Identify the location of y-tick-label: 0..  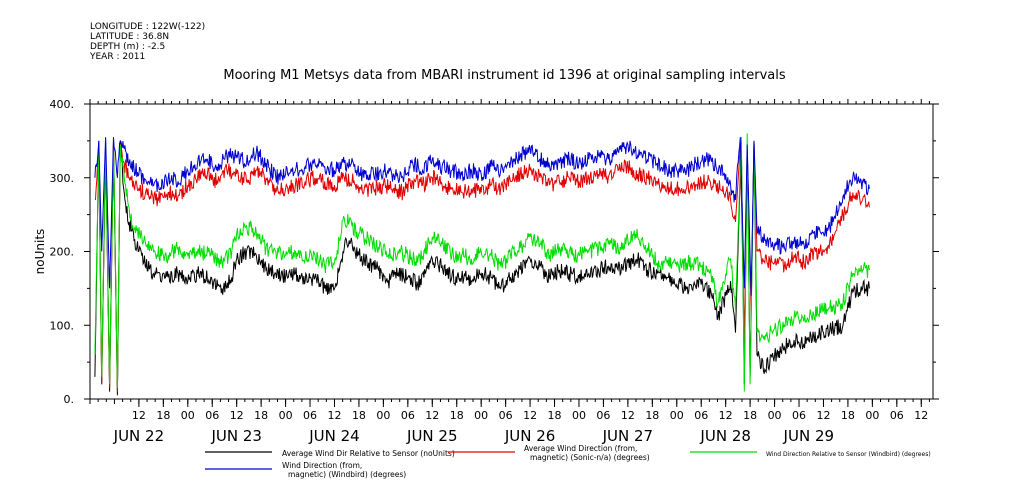
(69, 399).